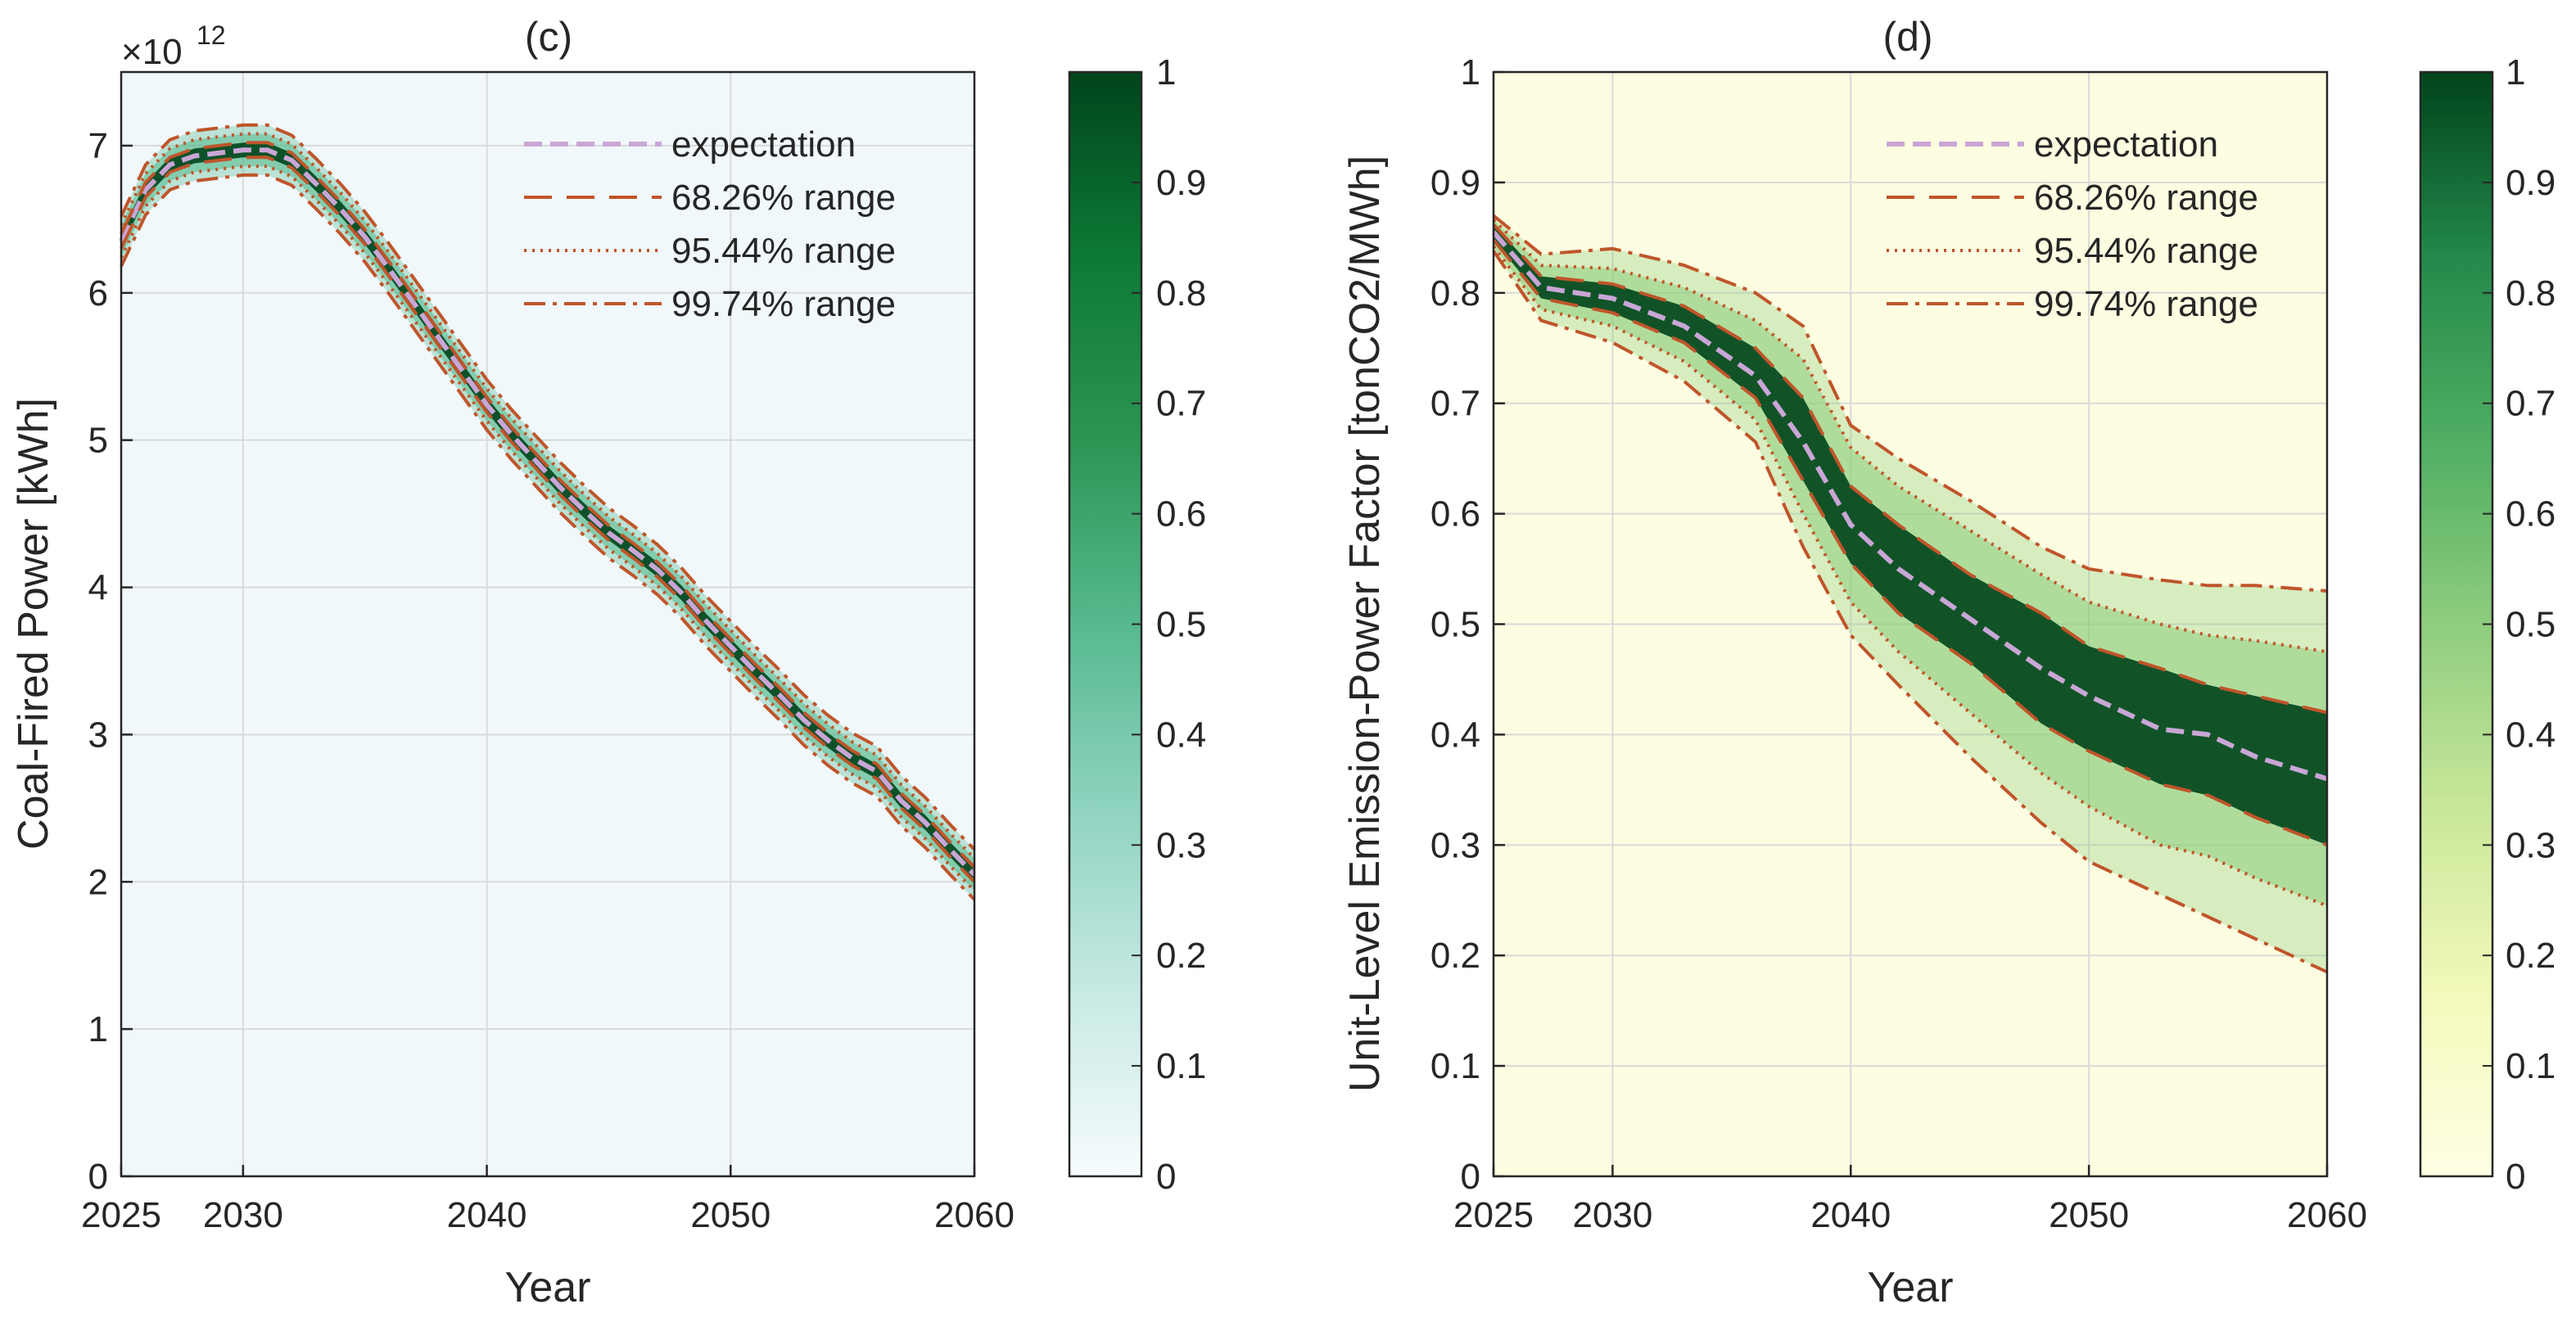 The image size is (2576, 1322). What do you see at coordinates (98, 1029) in the screenshot?
I see `chart-c-ytick-label: 1` at bounding box center [98, 1029].